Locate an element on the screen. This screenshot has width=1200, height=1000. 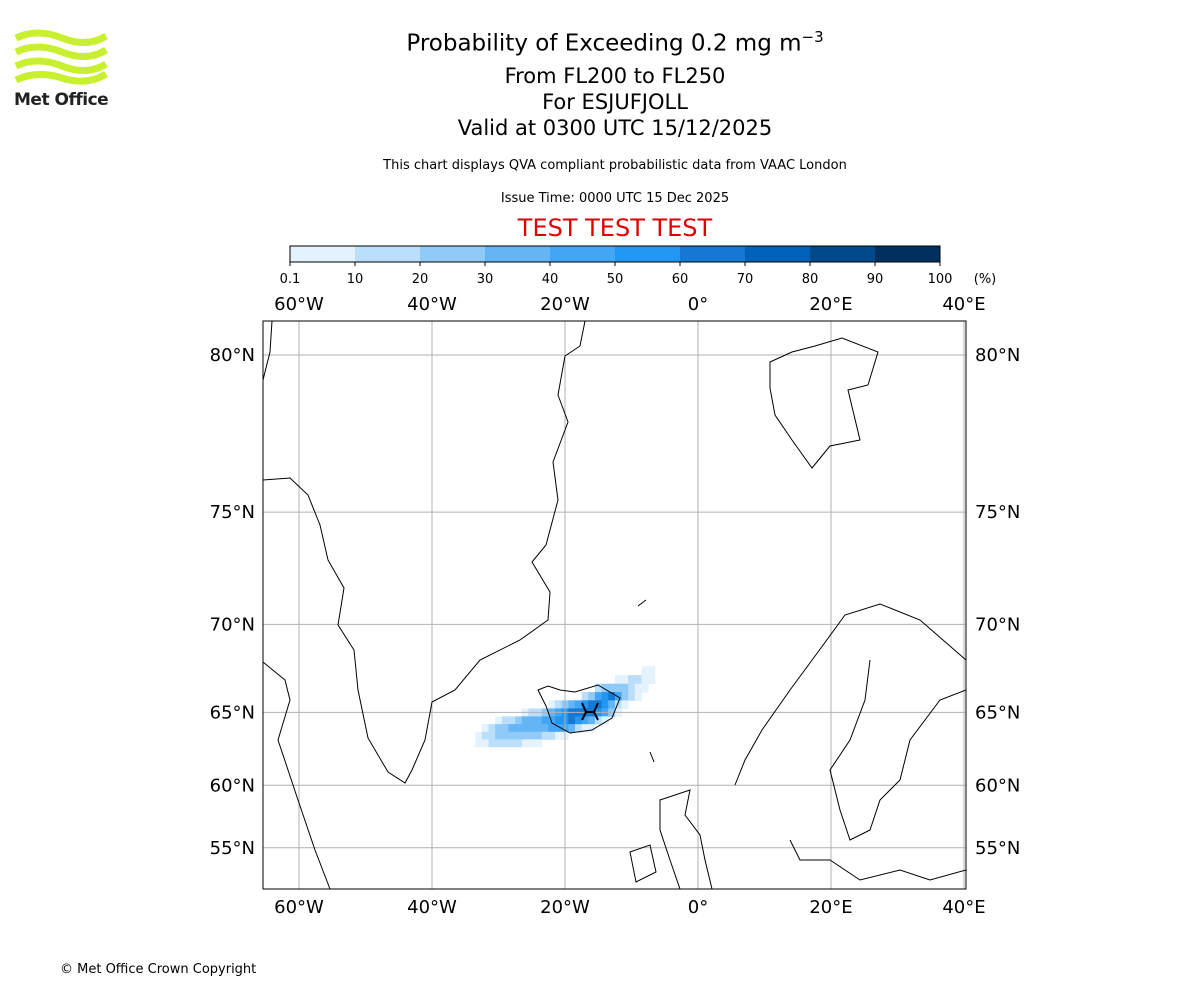
colorbar-tick-label: 60 is located at coordinates (680, 279).